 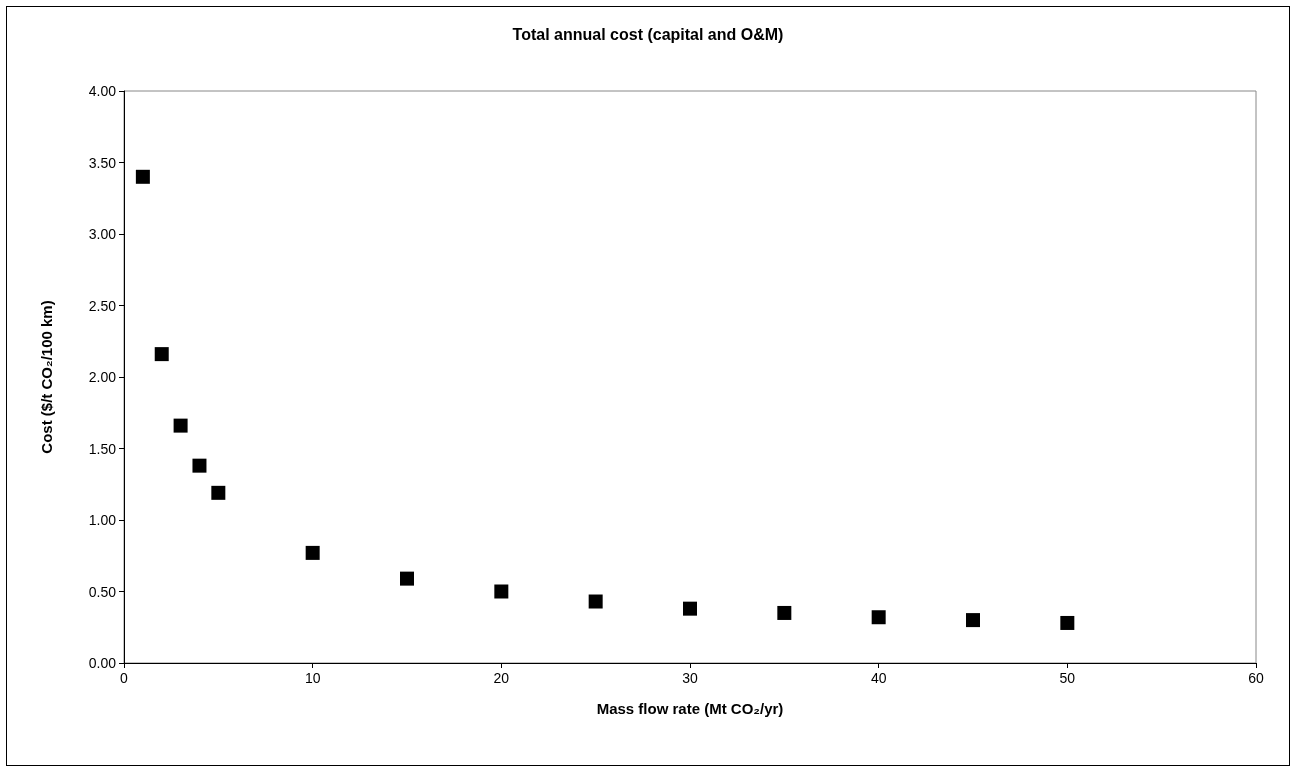 I want to click on x-tick-label: 0, so click(x=124, y=678).